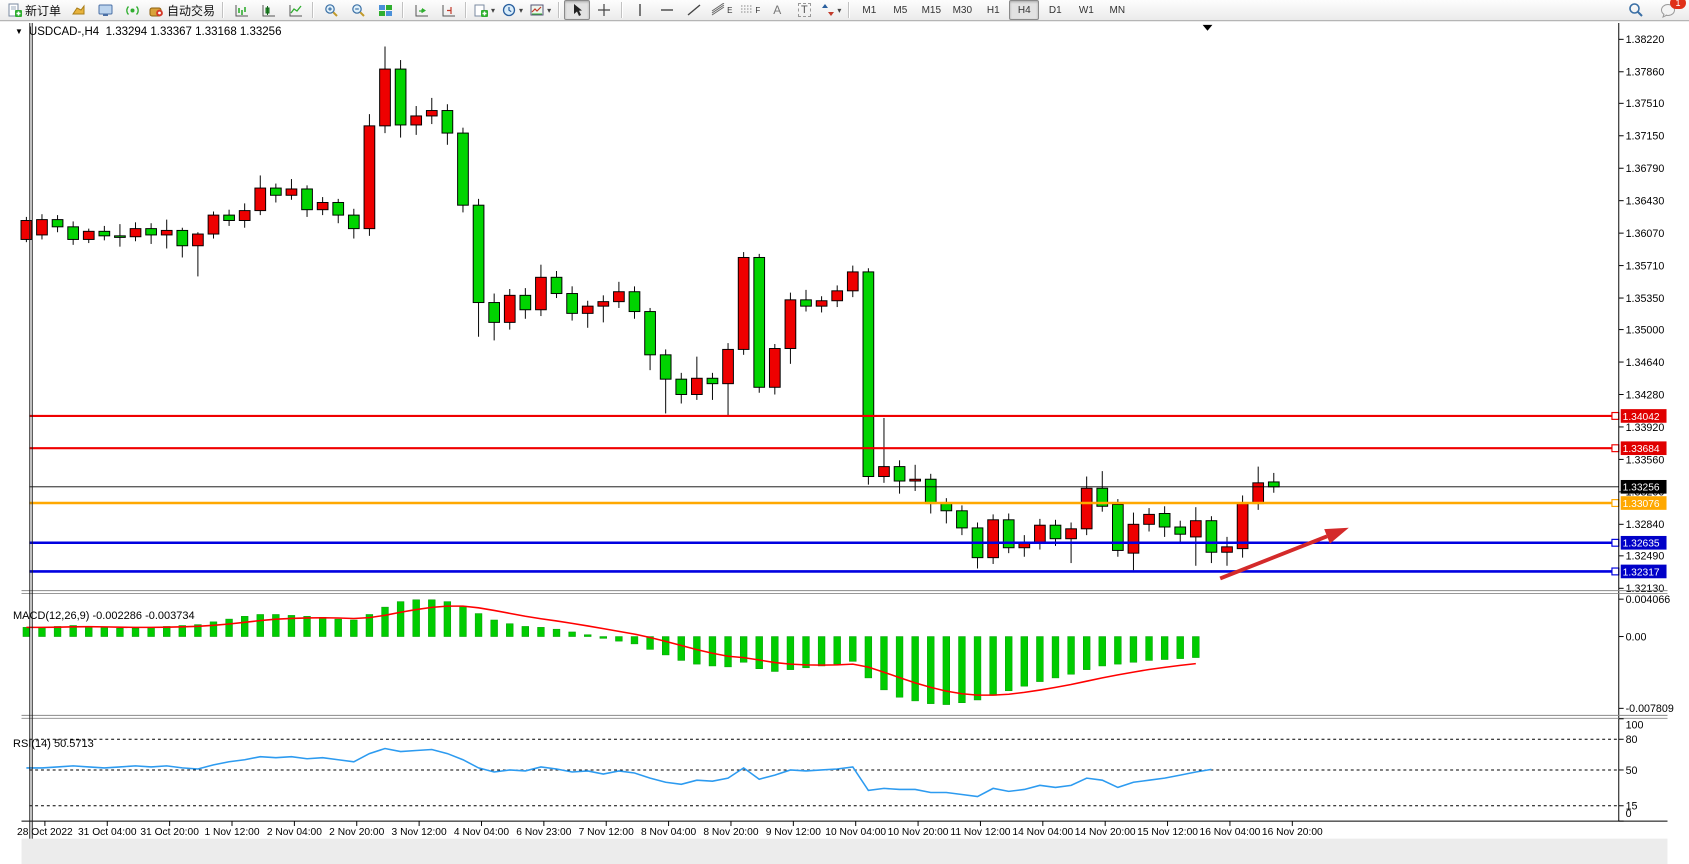  Describe the element at coordinates (1636, 10) in the screenshot. I see `search-button` at that location.